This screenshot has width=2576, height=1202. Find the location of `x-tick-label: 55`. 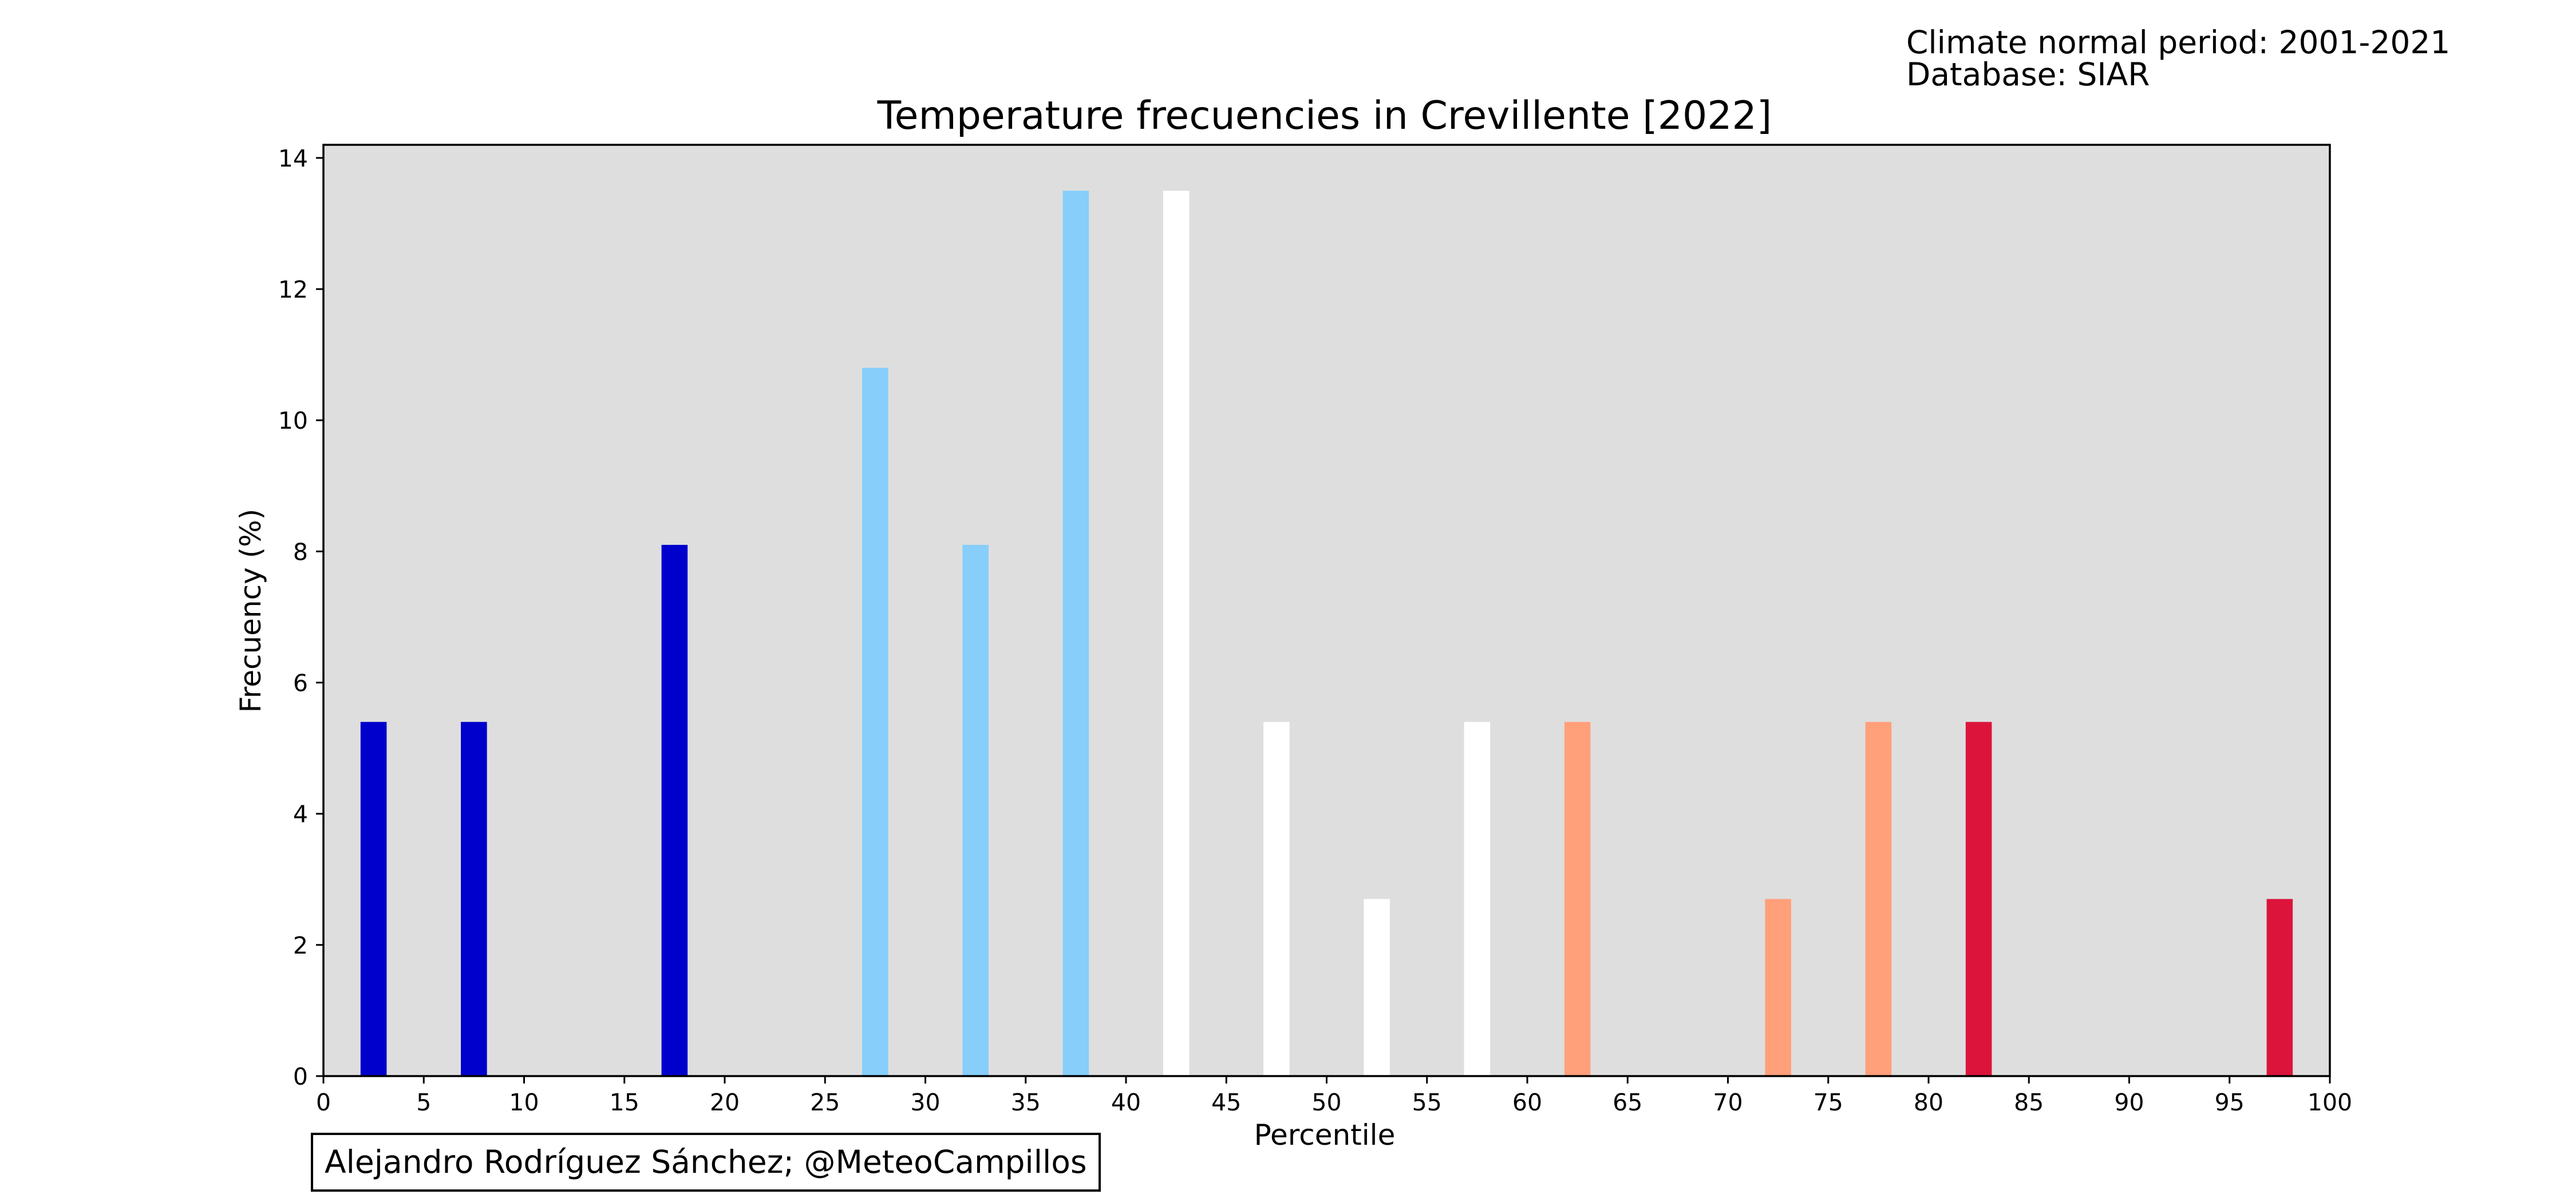

x-tick-label: 55 is located at coordinates (1427, 1103).